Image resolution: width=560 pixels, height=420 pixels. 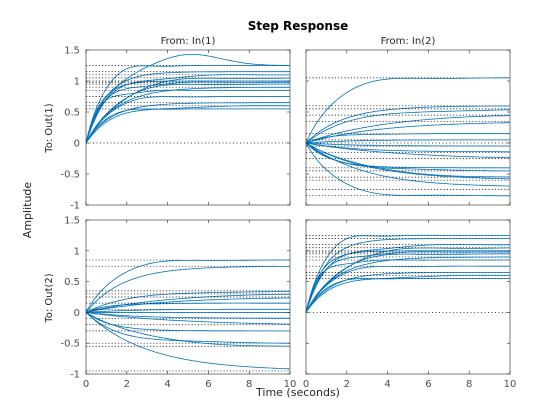 I want to click on subplot-out1-in2, so click(x=408, y=127).